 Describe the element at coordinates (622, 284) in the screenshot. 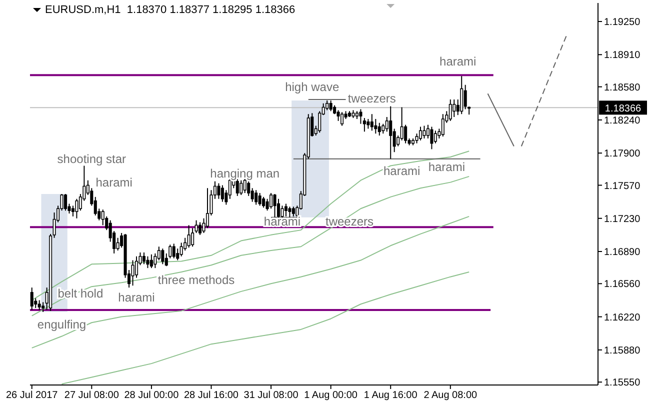

I see `y-tick-label: 1.16560` at that location.